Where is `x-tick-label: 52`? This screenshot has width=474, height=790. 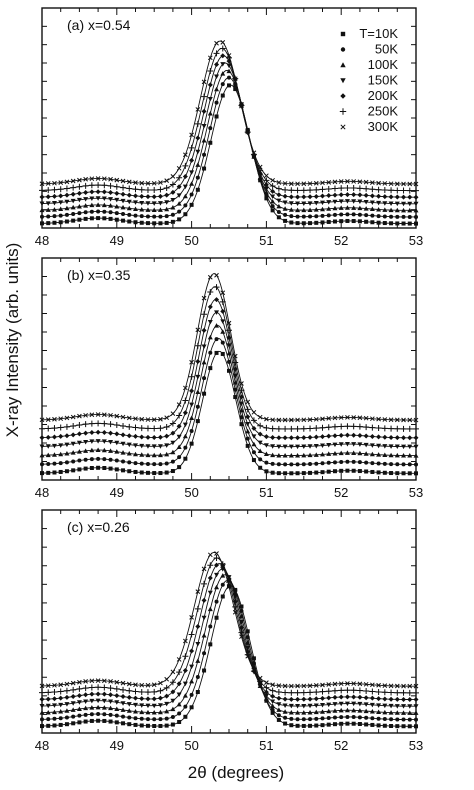
x-tick-label: 52 is located at coordinates (341, 240).